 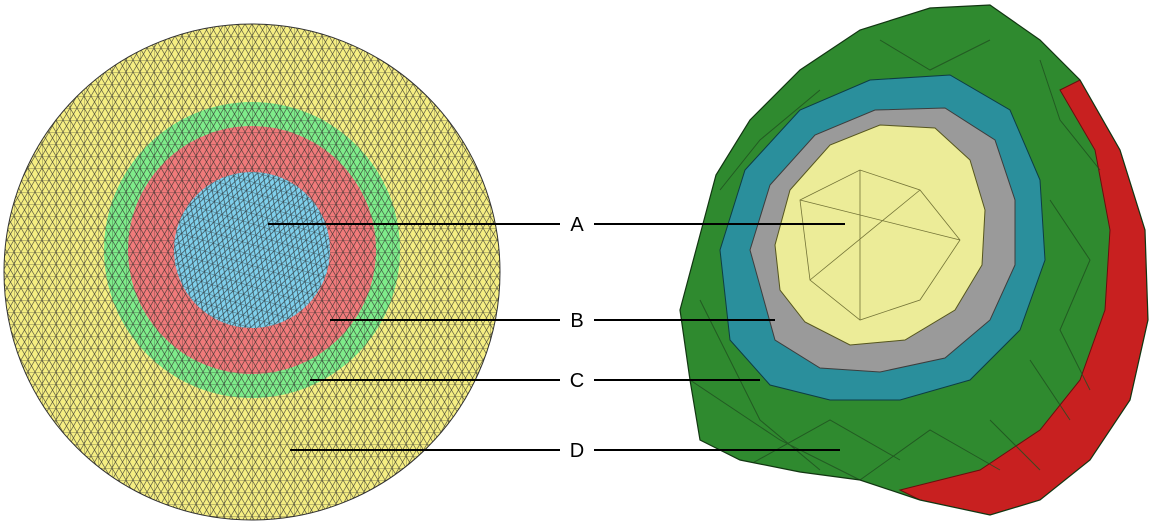 I want to click on label-a: A, so click(x=577, y=225).